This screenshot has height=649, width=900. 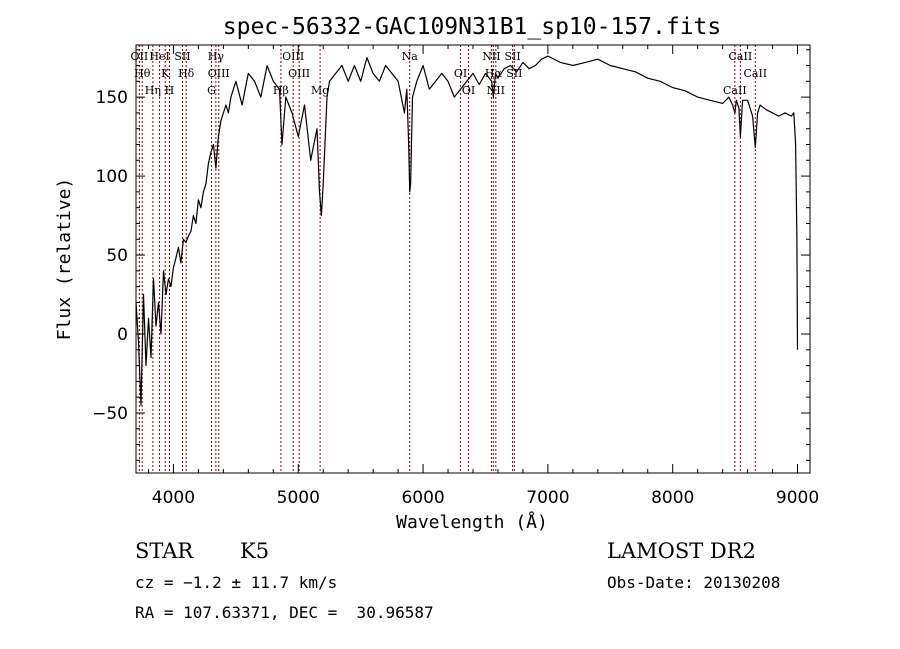 What do you see at coordinates (797, 498) in the screenshot?
I see `x-tick-label: 9000` at bounding box center [797, 498].